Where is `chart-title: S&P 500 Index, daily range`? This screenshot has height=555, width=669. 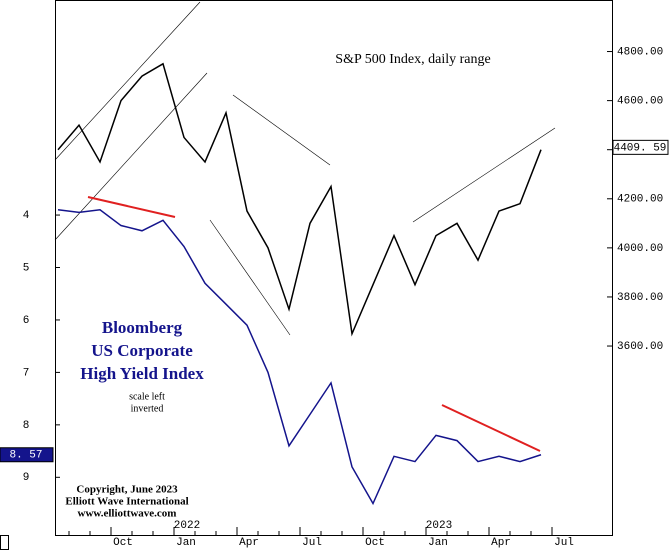
chart-title: S&P 500 Index, daily range is located at coordinates (412, 59).